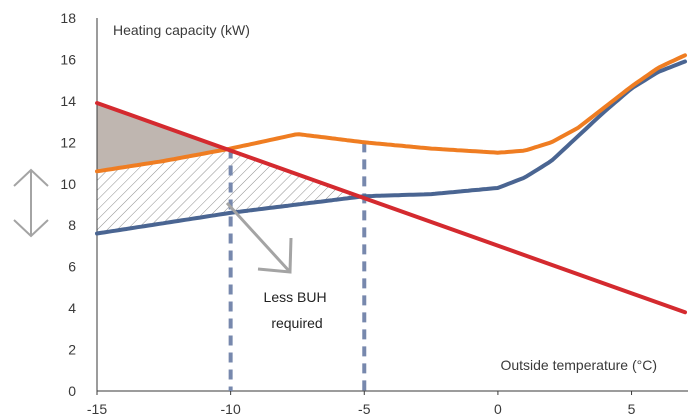 Image resolution: width=691 pixels, height=420 pixels. What do you see at coordinates (181, 30) in the screenshot?
I see `y-axis-label: Heating capacity (kW)` at bounding box center [181, 30].